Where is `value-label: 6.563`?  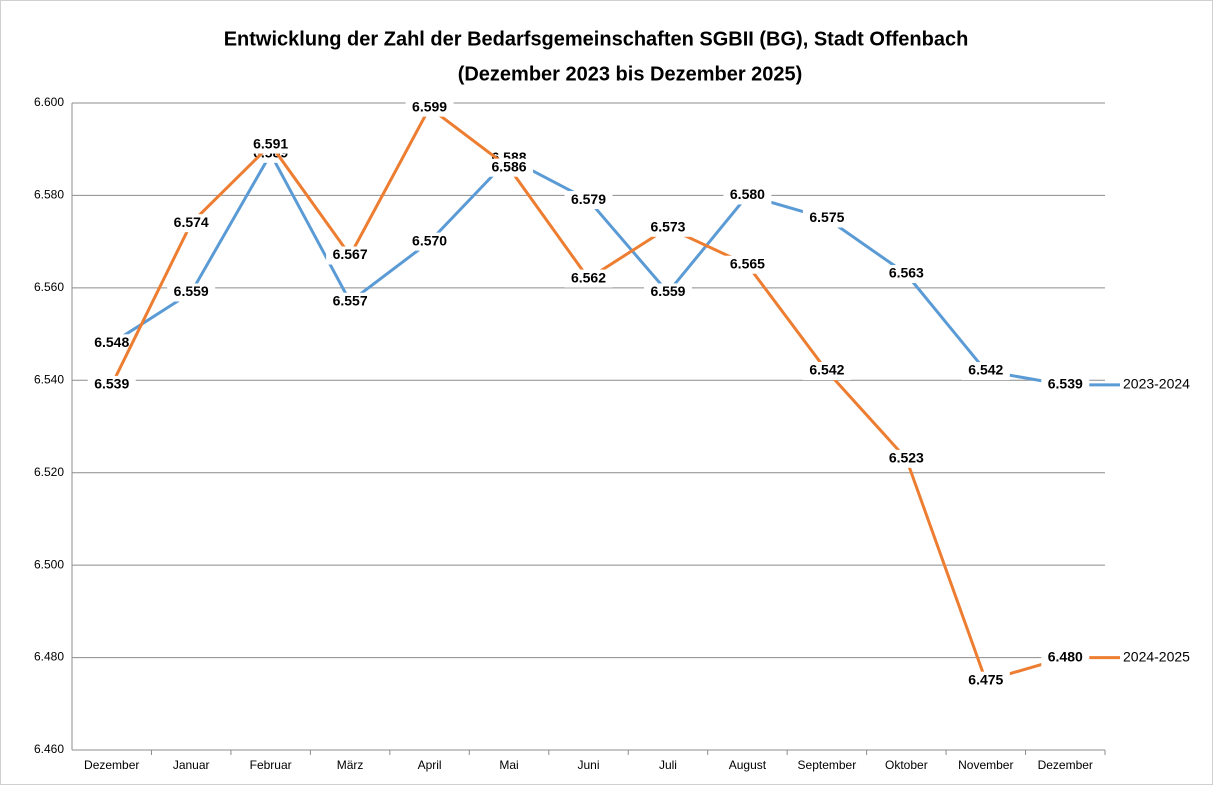
value-label: 6.563 is located at coordinates (906, 273).